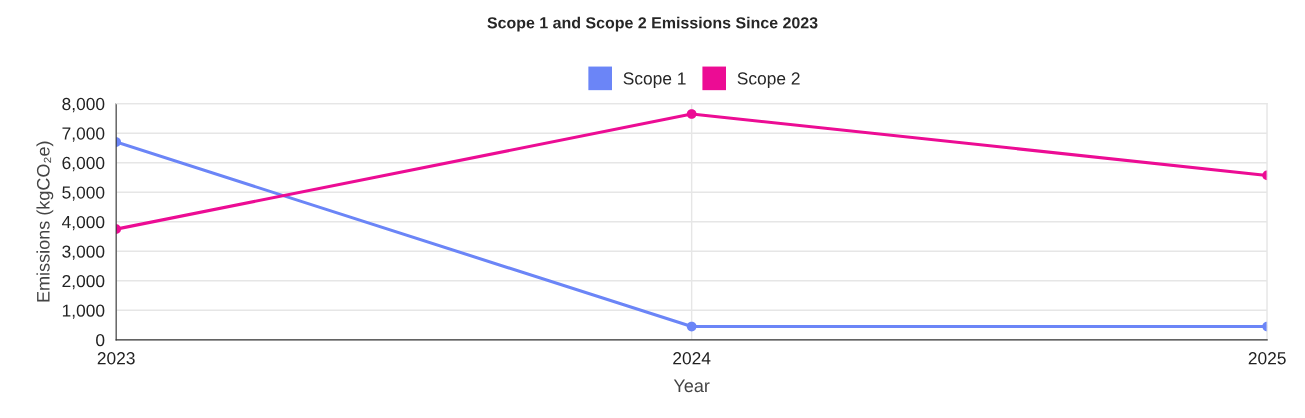 This screenshot has height=418, width=1305. Describe the element at coordinates (83, 282) in the screenshot. I see `y-tick-label: 2,000` at that location.